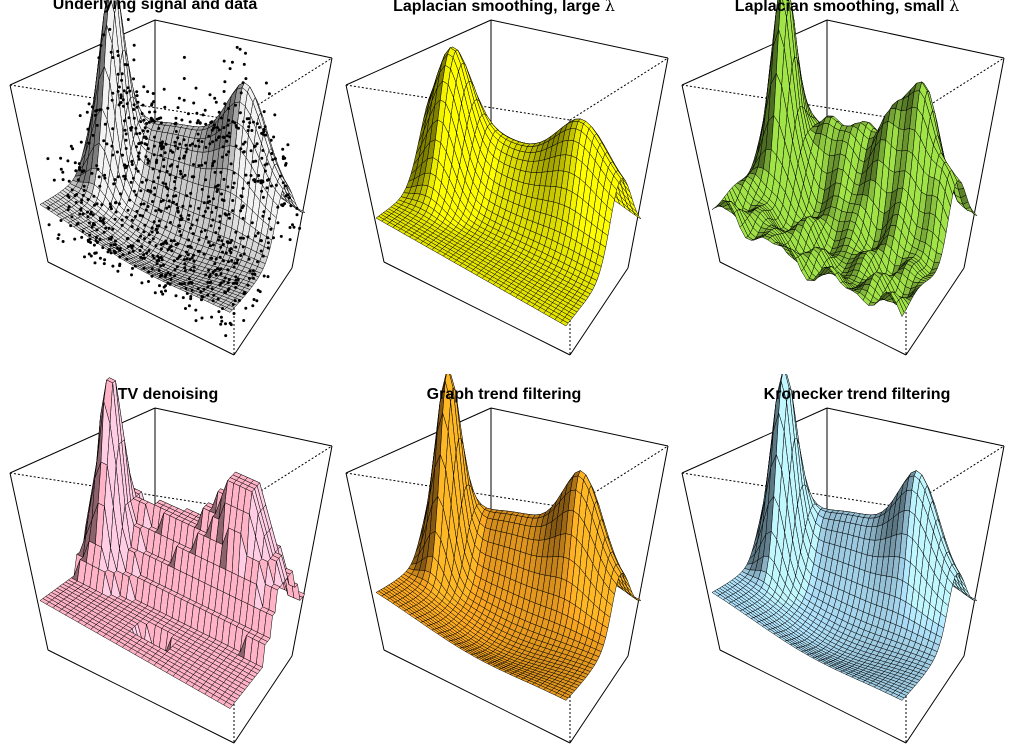 The image size is (1009, 748). I want to click on data-points, so click(174, 178).